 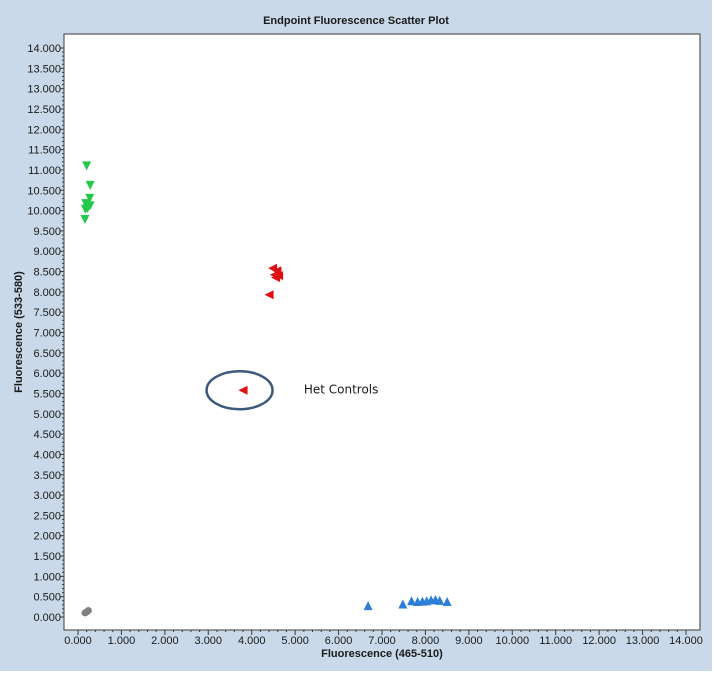 I want to click on y-tick-label: 4.000, so click(x=47, y=455).